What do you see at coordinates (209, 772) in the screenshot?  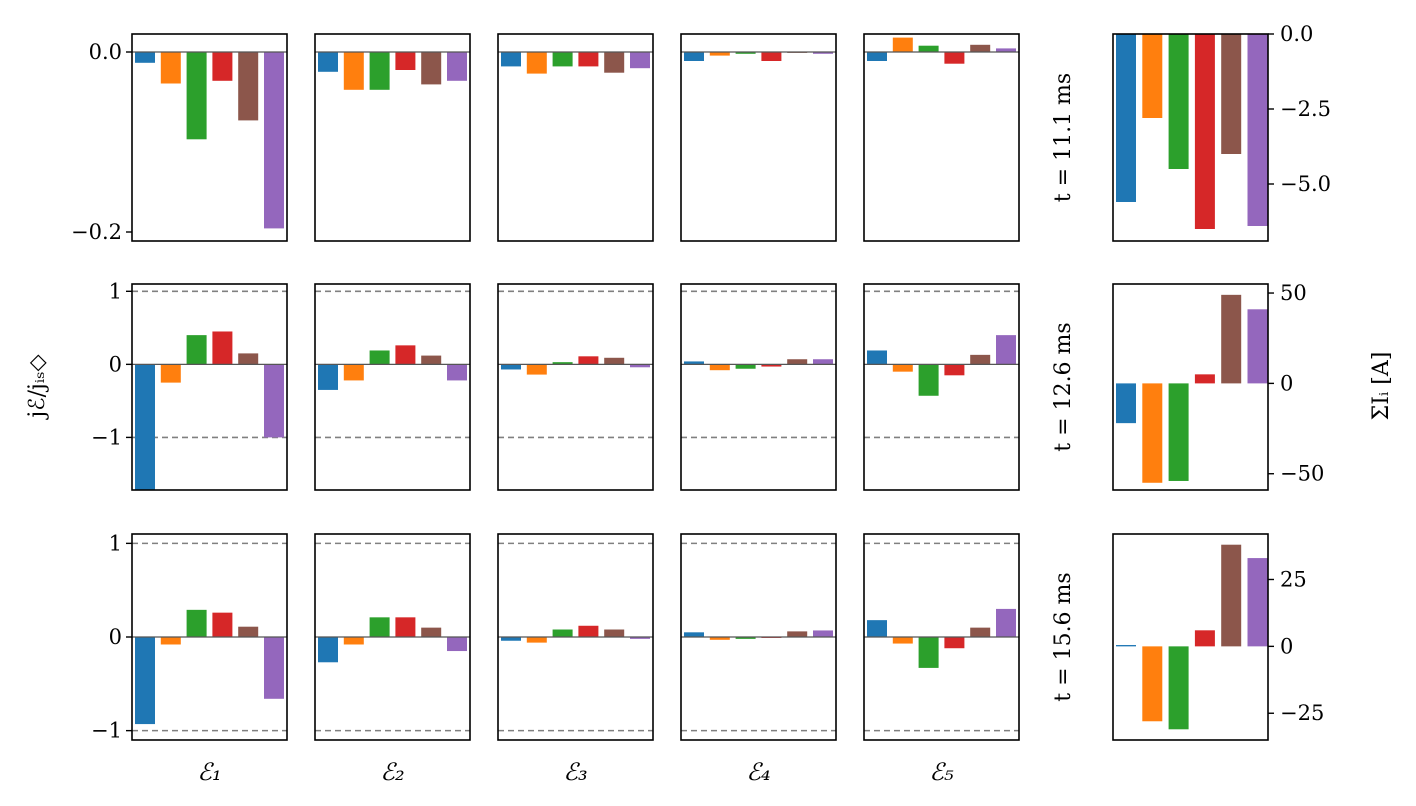 I see `column-label-e1: ℰ₁` at bounding box center [209, 772].